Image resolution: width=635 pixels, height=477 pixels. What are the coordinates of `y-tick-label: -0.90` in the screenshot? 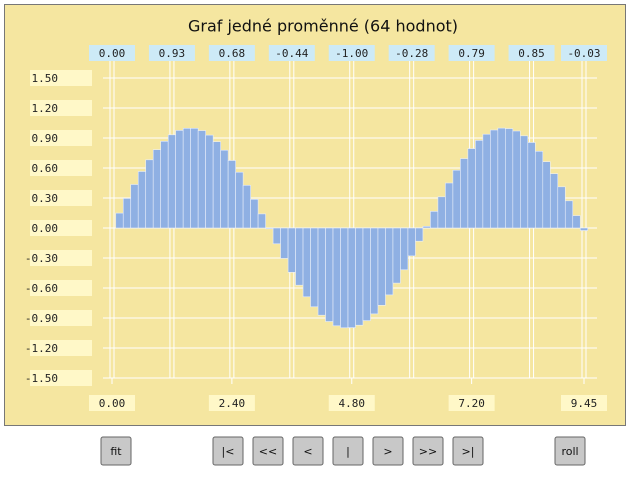 It's located at (41, 318).